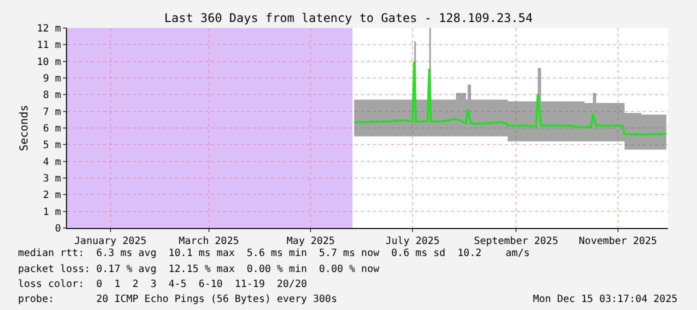 The width and height of the screenshot is (697, 310). I want to click on y-tick-label: 1 m, so click(51, 212).